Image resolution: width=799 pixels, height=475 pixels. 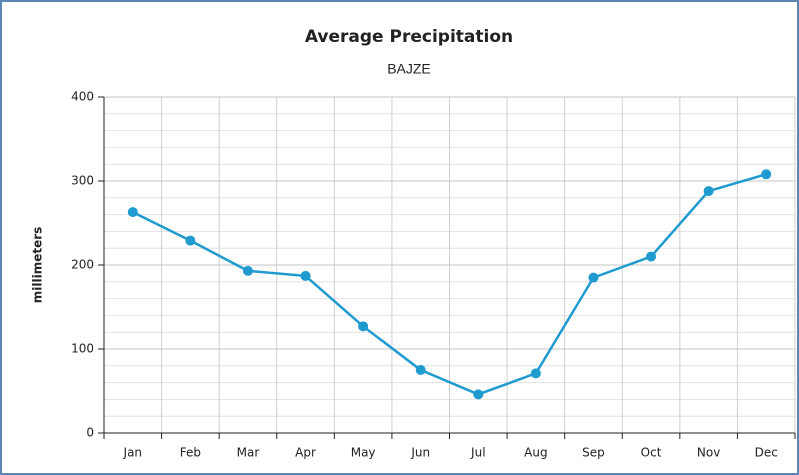 I want to click on chart-subtitle: BAJZE, so click(x=409, y=69).